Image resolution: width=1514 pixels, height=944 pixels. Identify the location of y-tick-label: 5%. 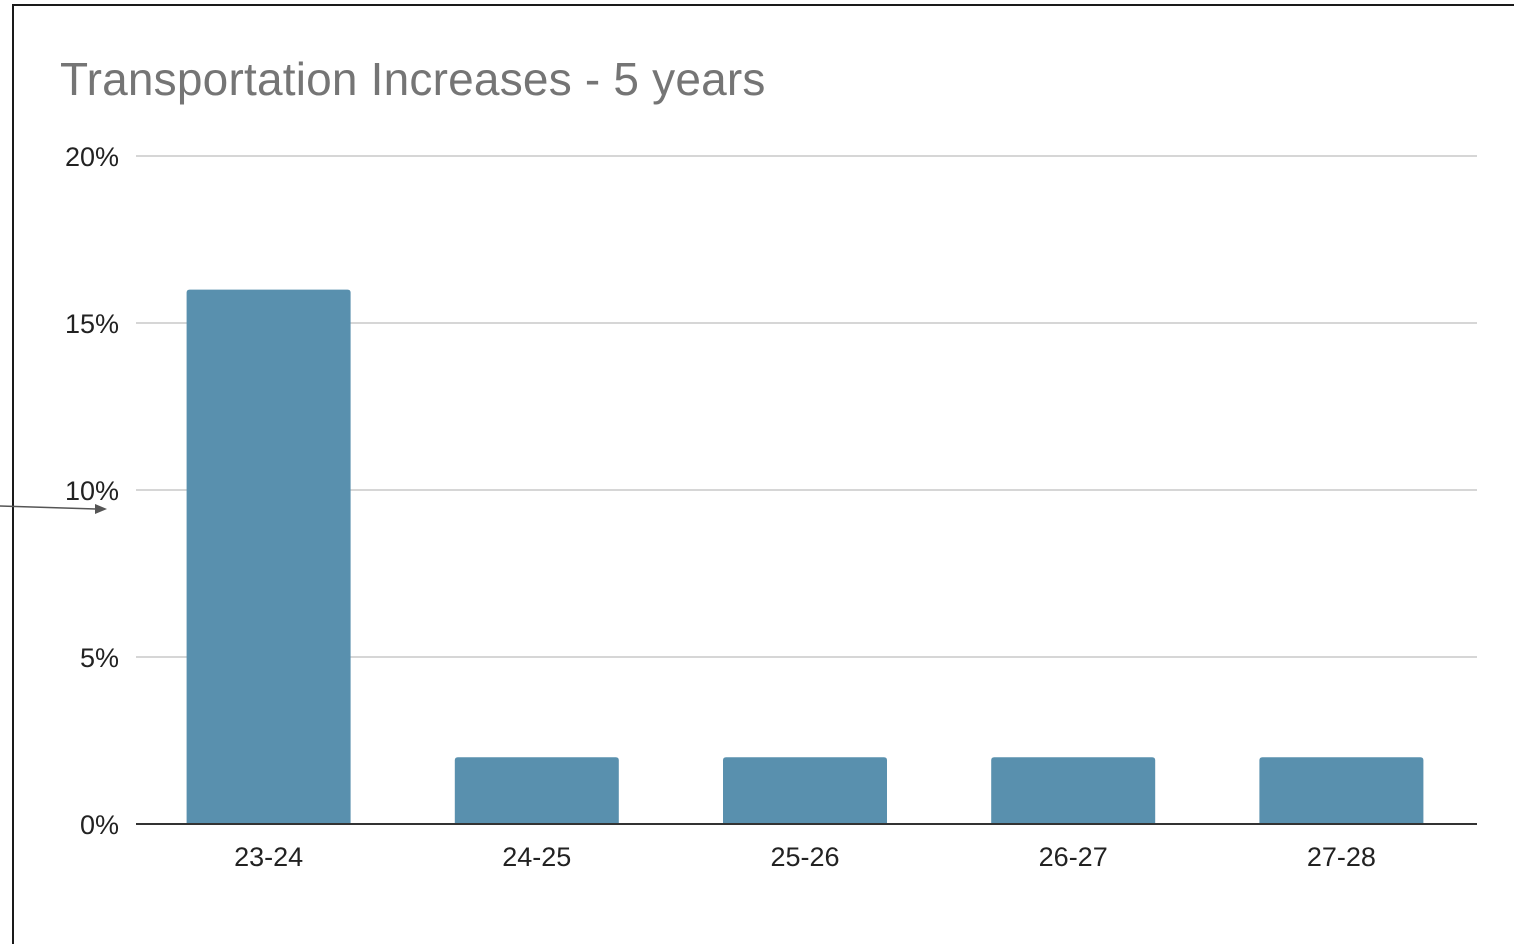
(99, 658).